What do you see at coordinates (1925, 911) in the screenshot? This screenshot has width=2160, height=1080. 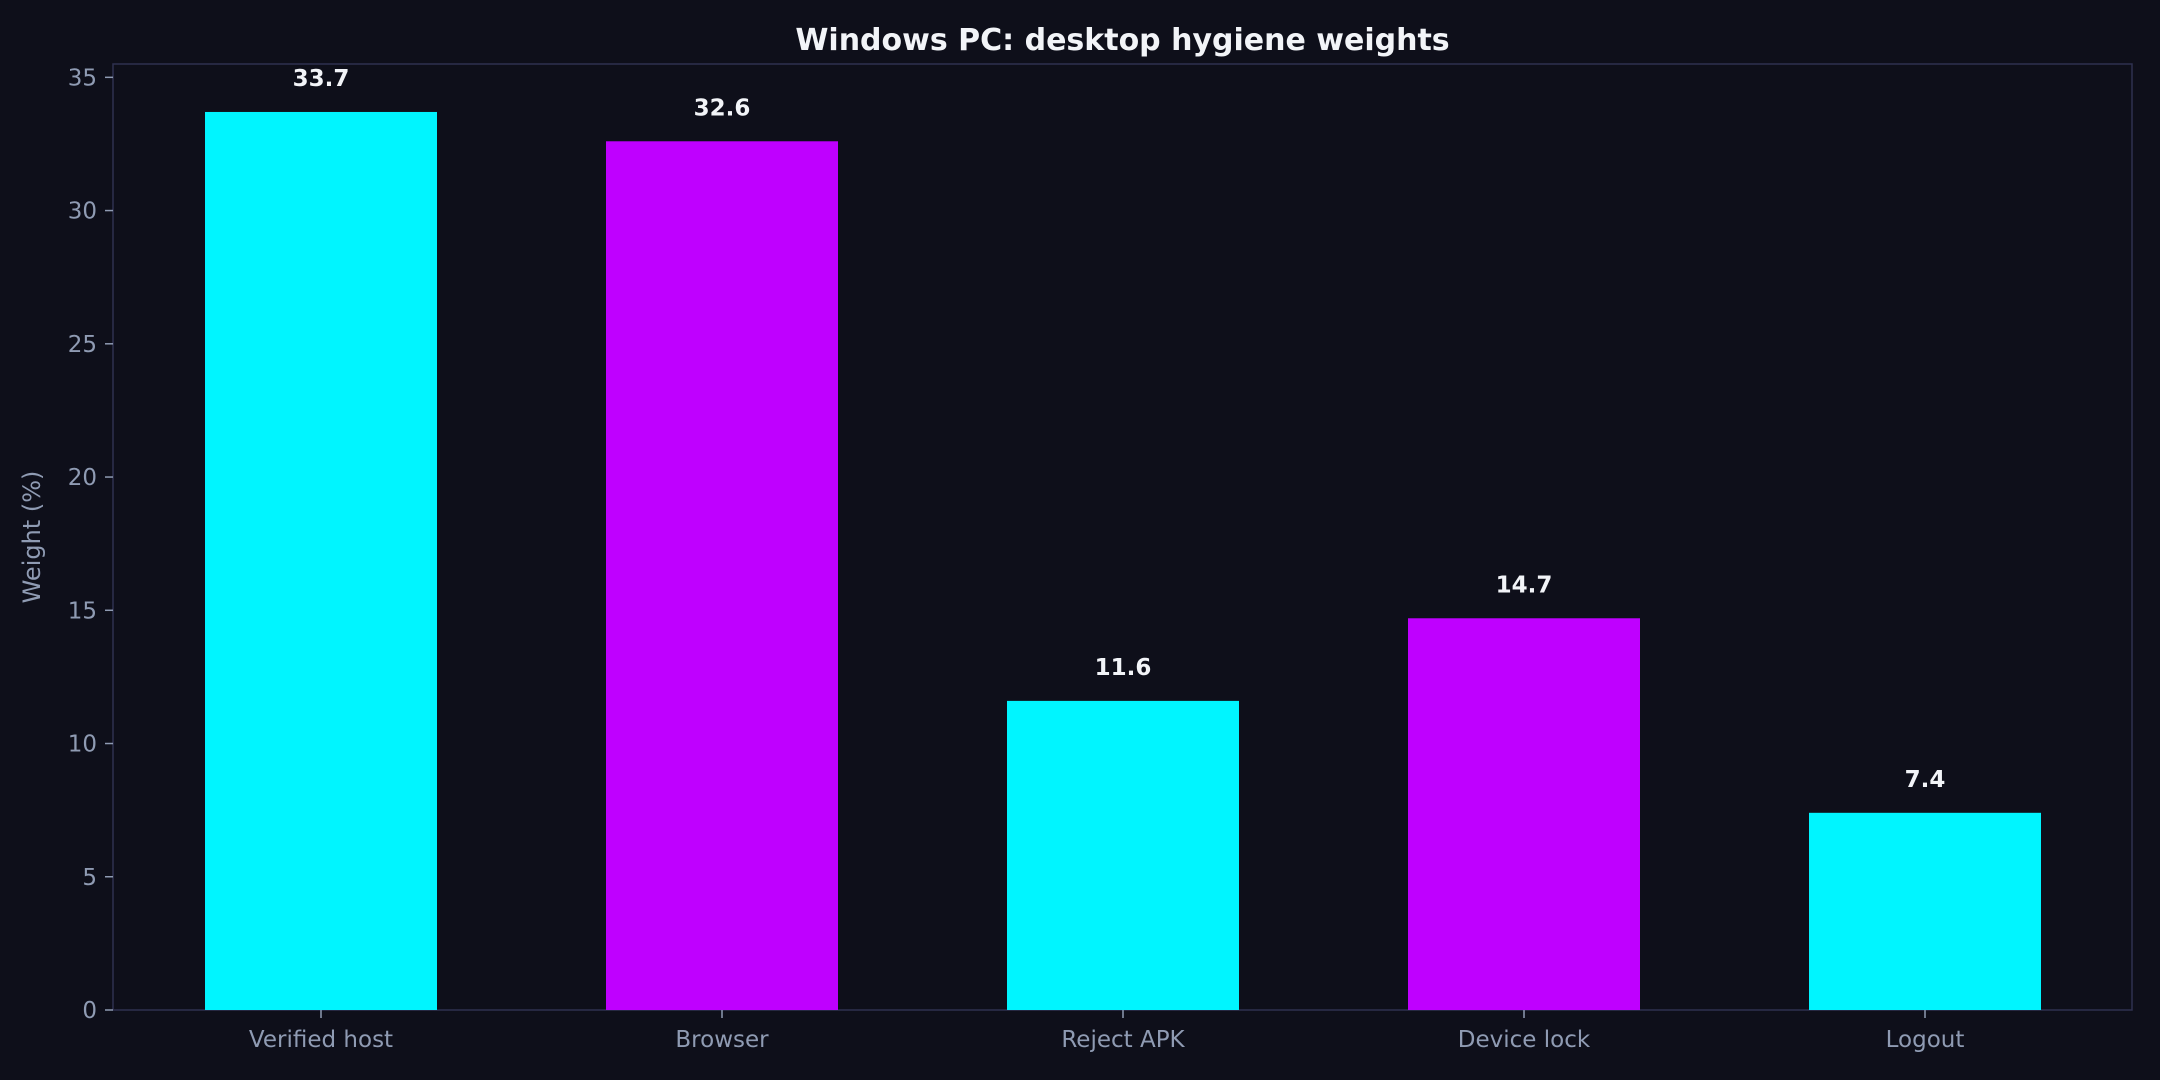 I see `bar-logout` at bounding box center [1925, 911].